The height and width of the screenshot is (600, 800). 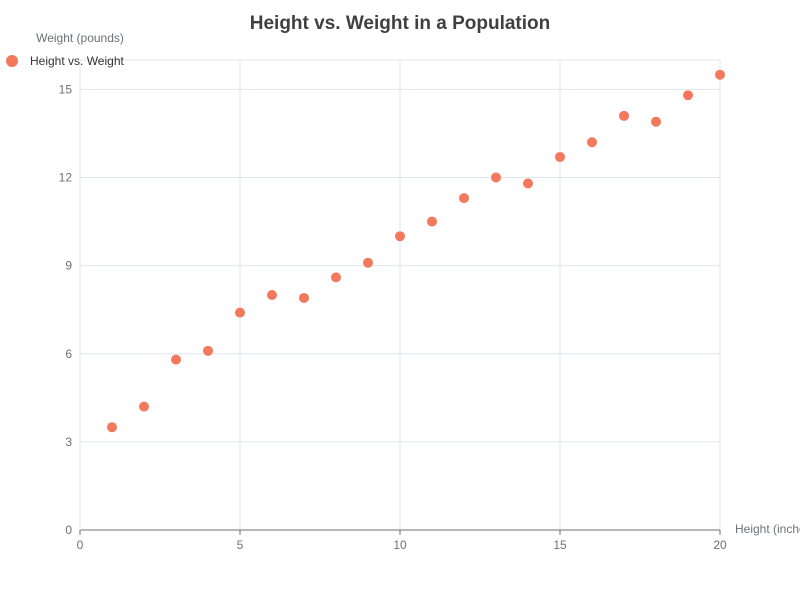 I want to click on x-tick-label: 20, so click(x=720, y=545).